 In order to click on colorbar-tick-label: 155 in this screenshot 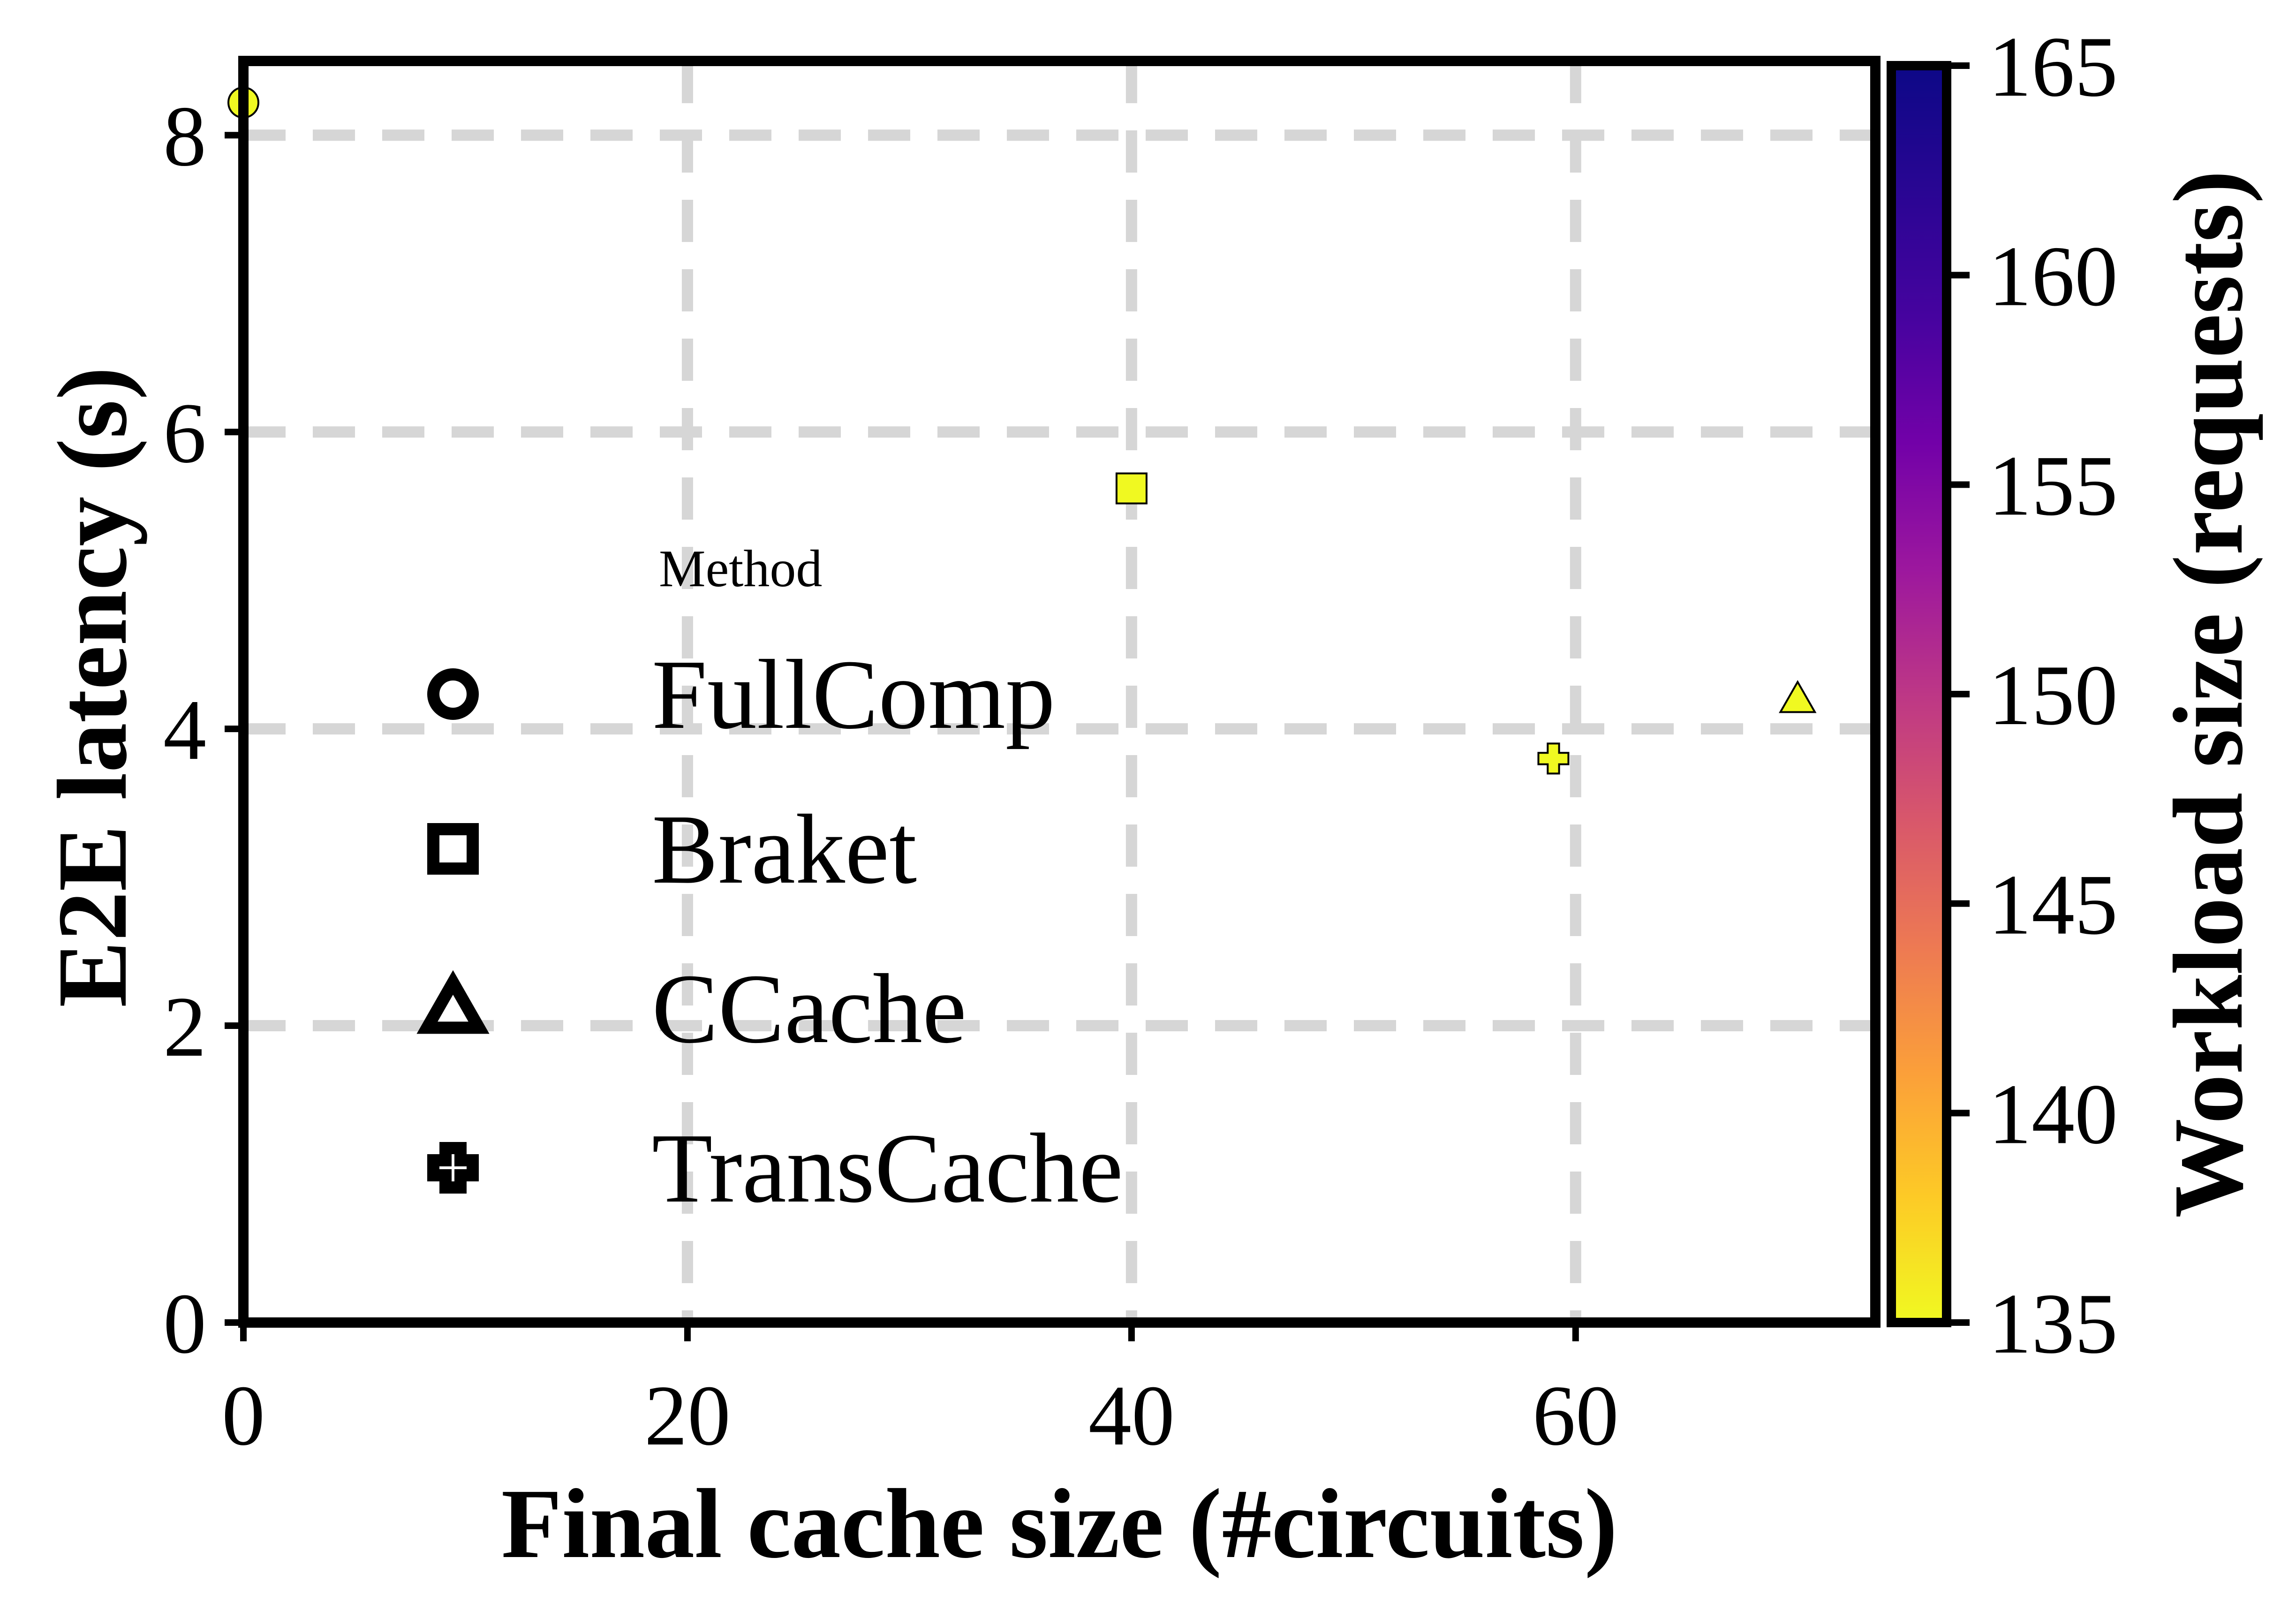, I will do `click(2053, 485)`.